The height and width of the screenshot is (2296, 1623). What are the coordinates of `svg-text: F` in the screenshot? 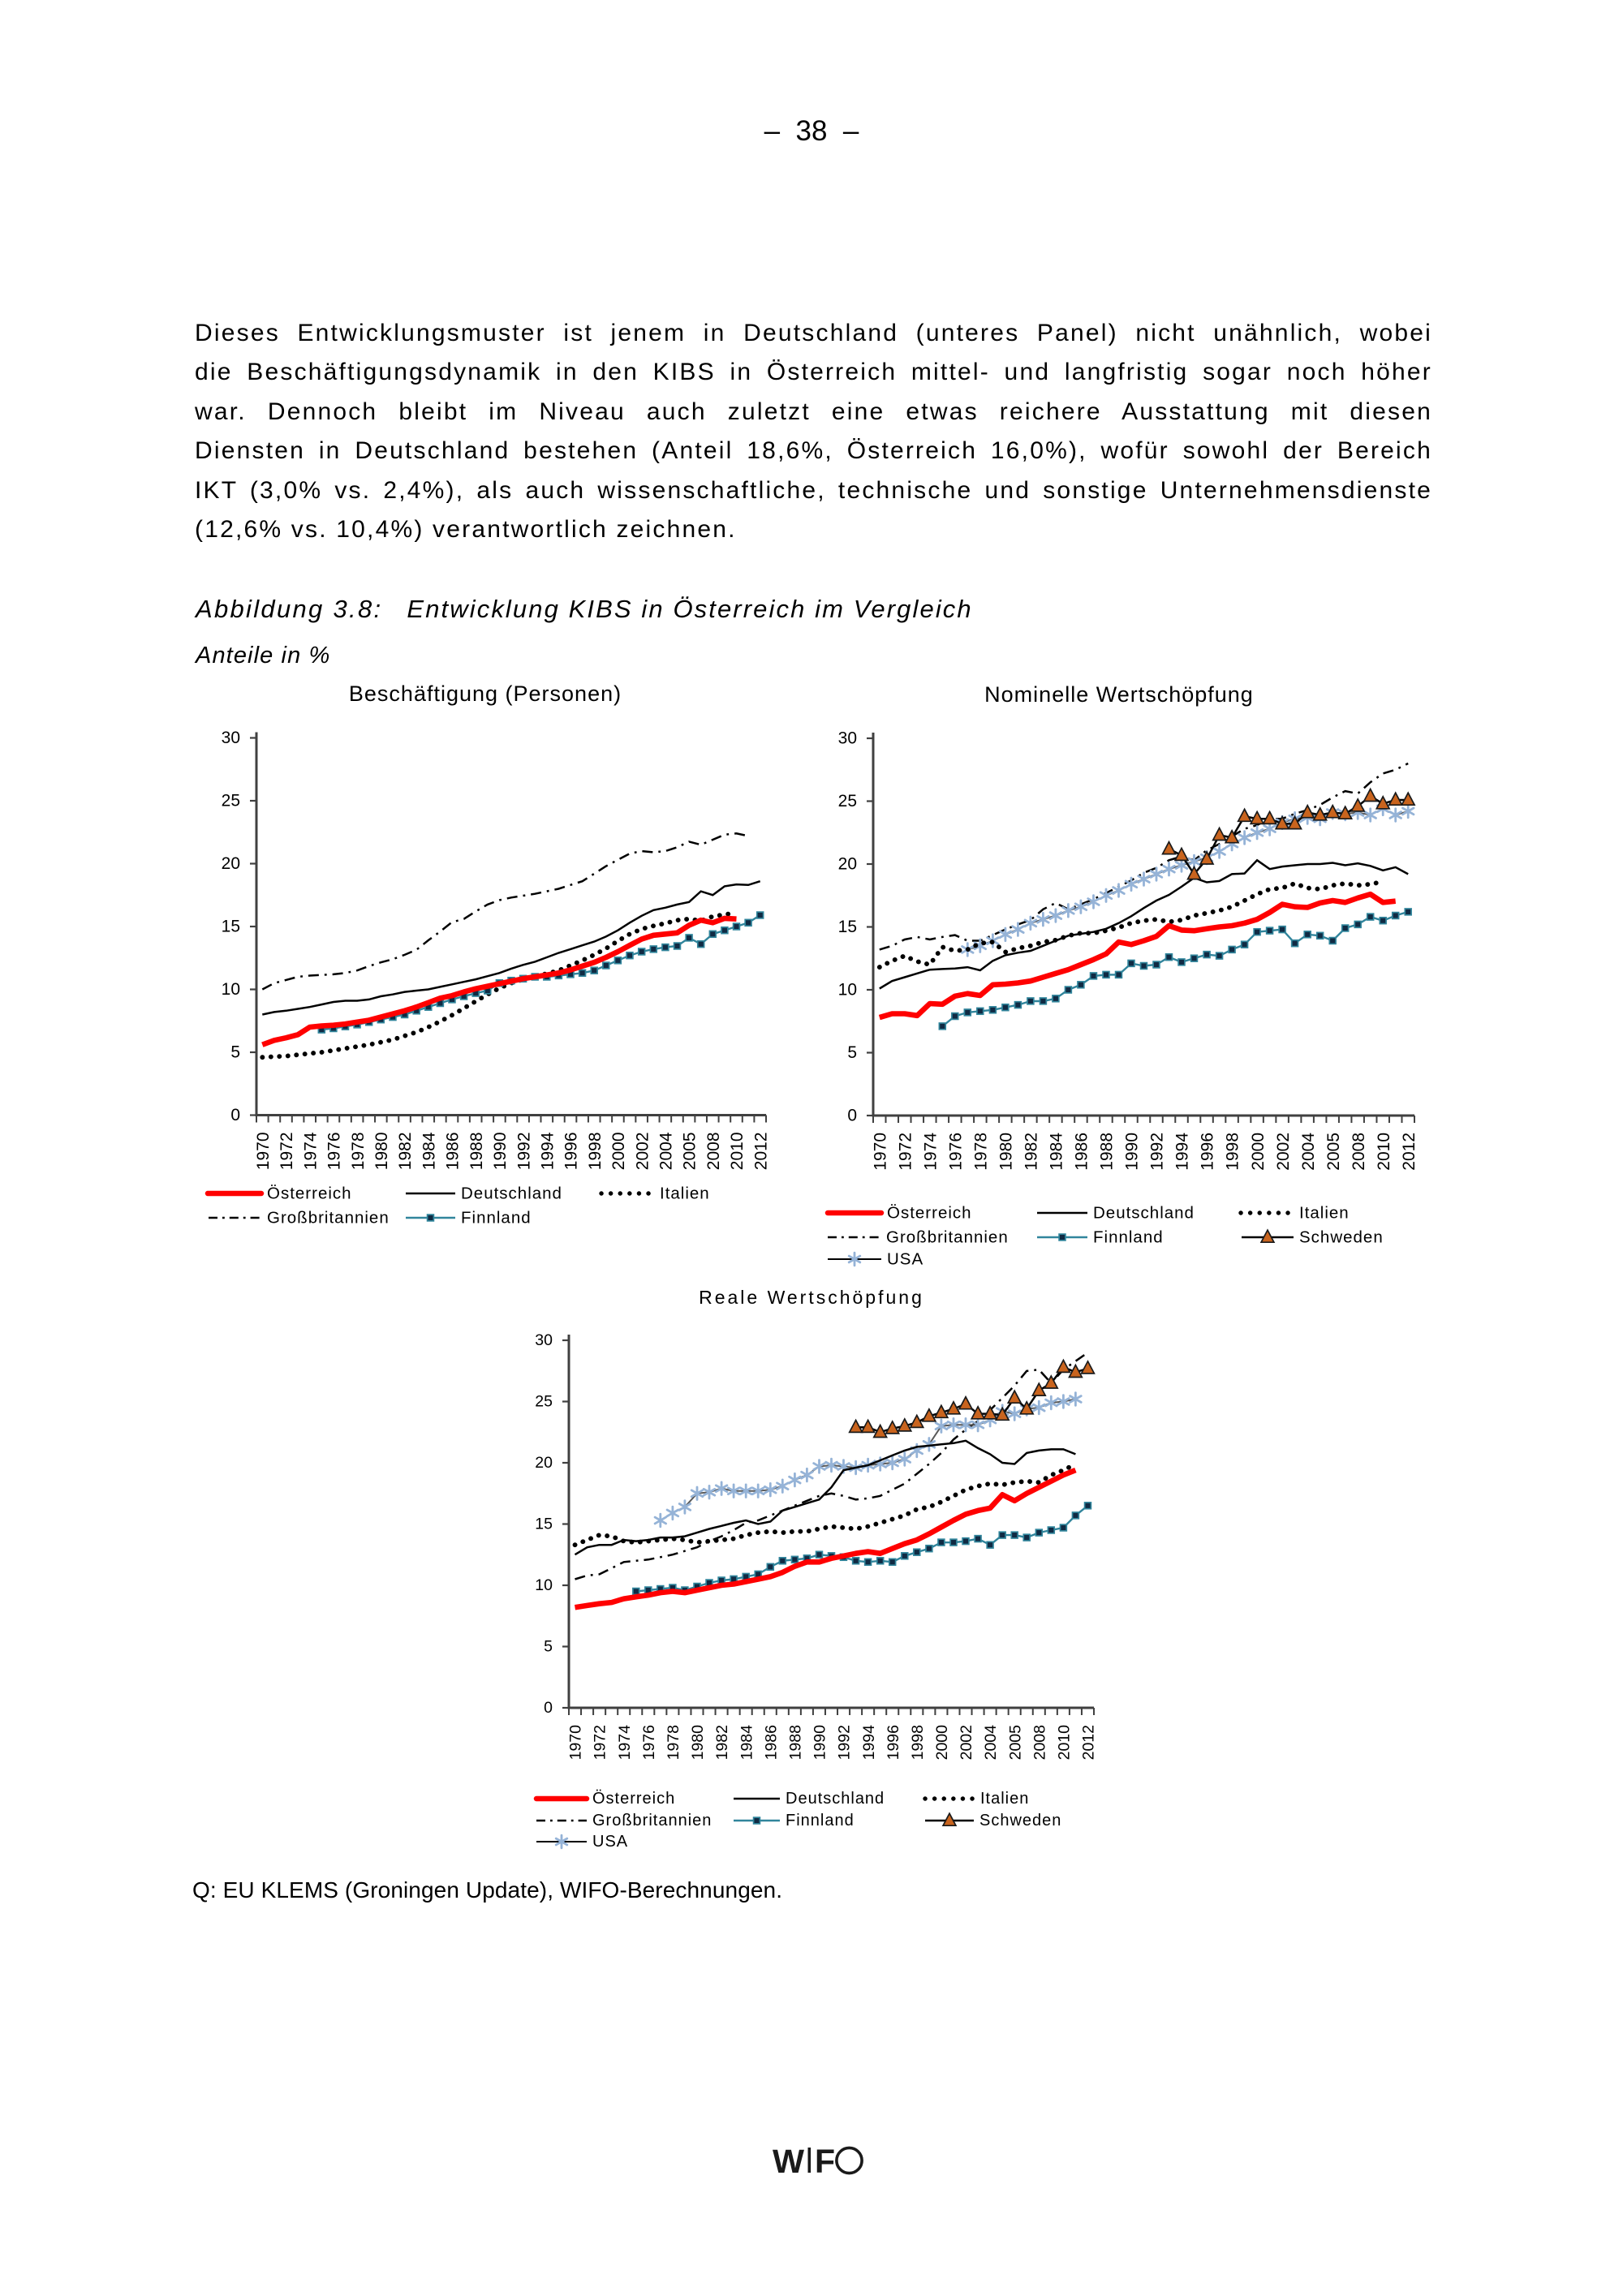 It's located at (825, 2161).